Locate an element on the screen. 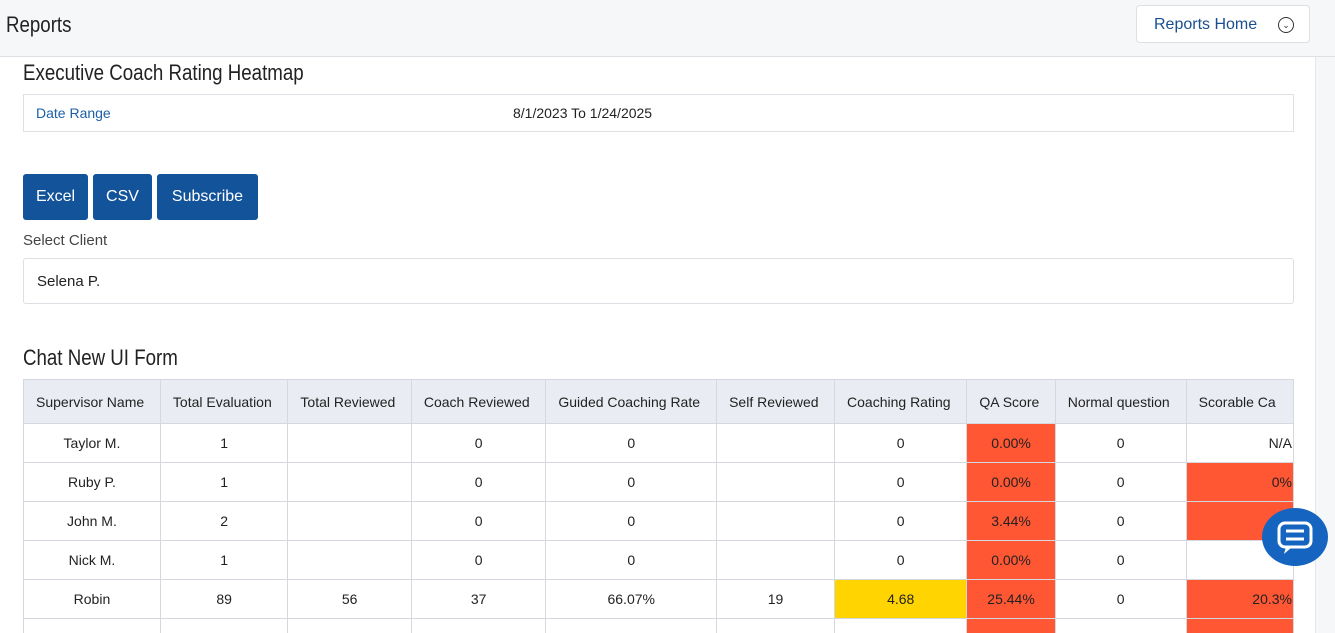 This screenshot has height=633, width=1335. table-cell: 56 is located at coordinates (349, 599).